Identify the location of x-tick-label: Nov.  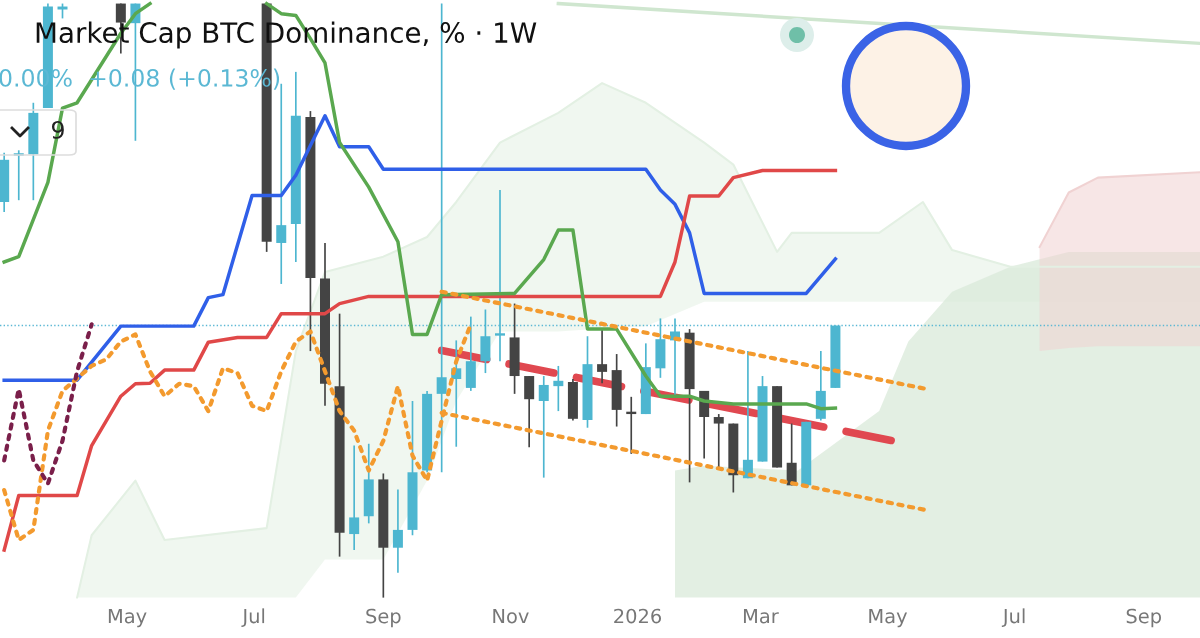
(511, 616).